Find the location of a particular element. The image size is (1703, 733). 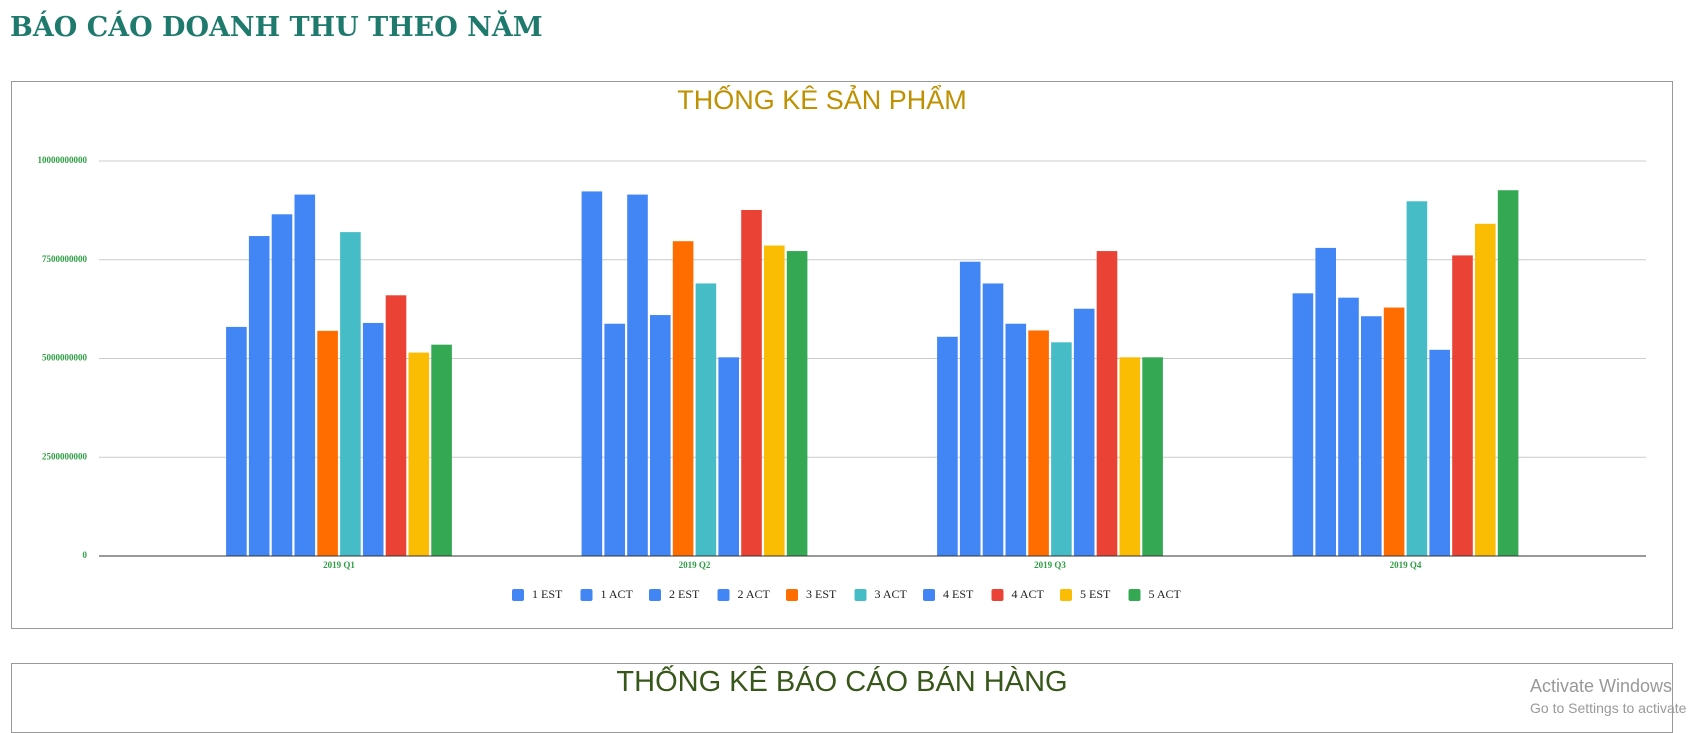

legend-label: 1 EST is located at coordinates (547, 594).